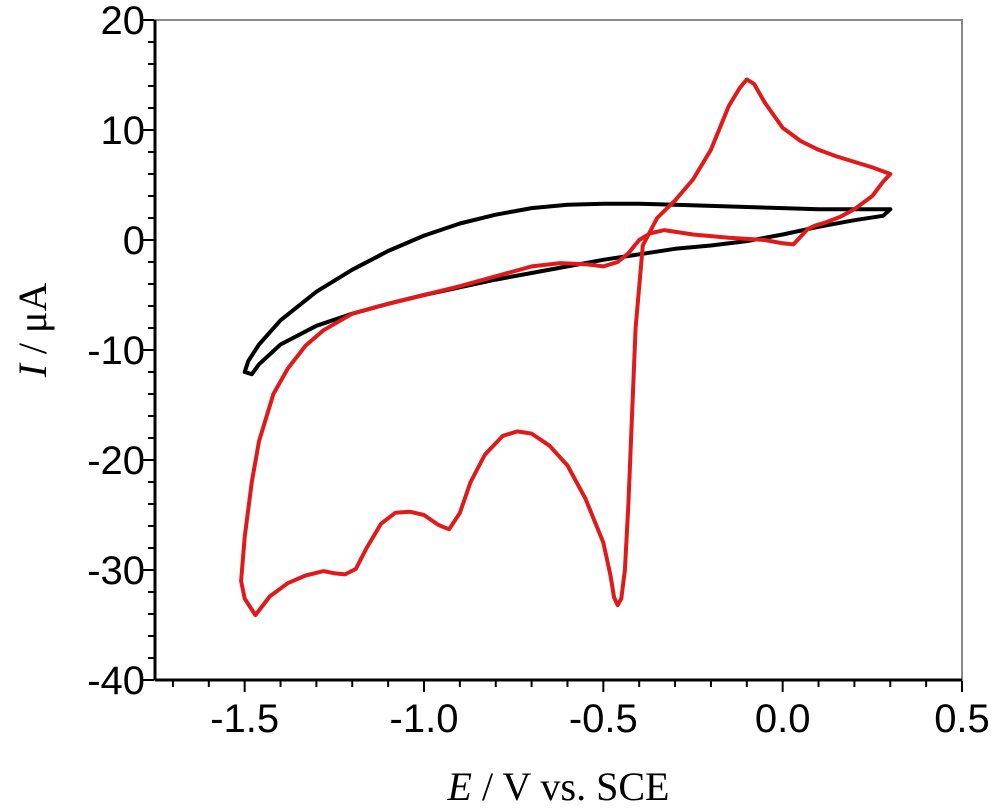 The width and height of the screenshot is (1000, 809). What do you see at coordinates (116, 681) in the screenshot?
I see `y-tick-label: -40` at bounding box center [116, 681].